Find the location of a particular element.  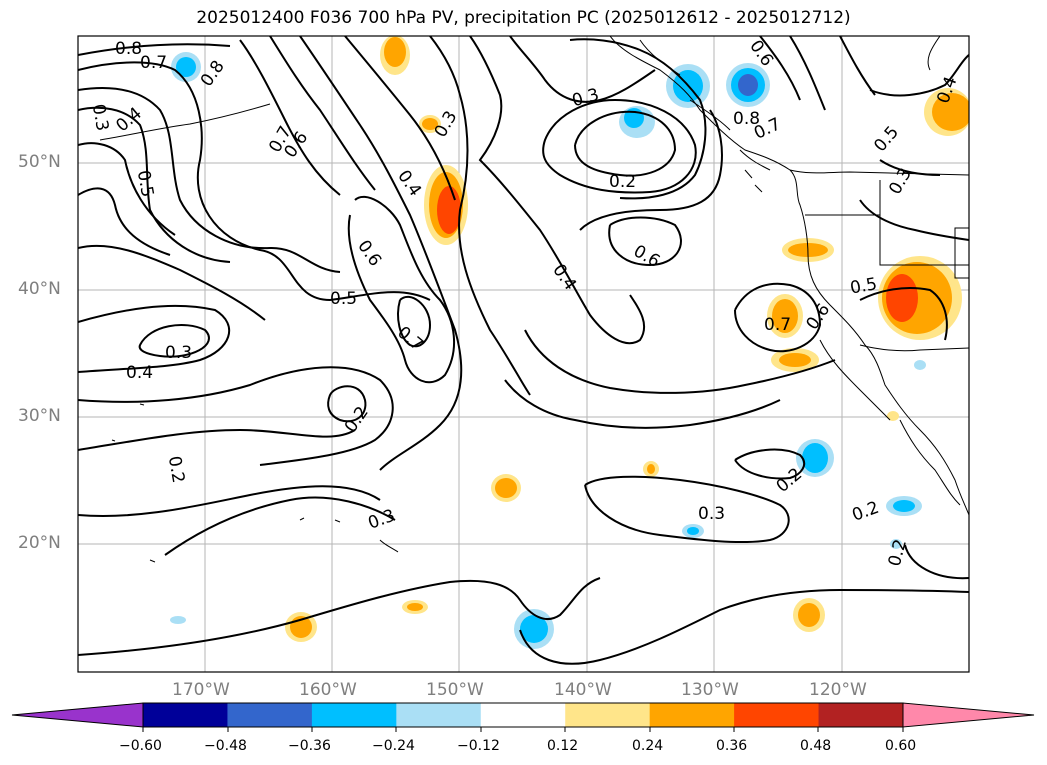

colorbar-tick-label: −0.48 is located at coordinates (225, 746).